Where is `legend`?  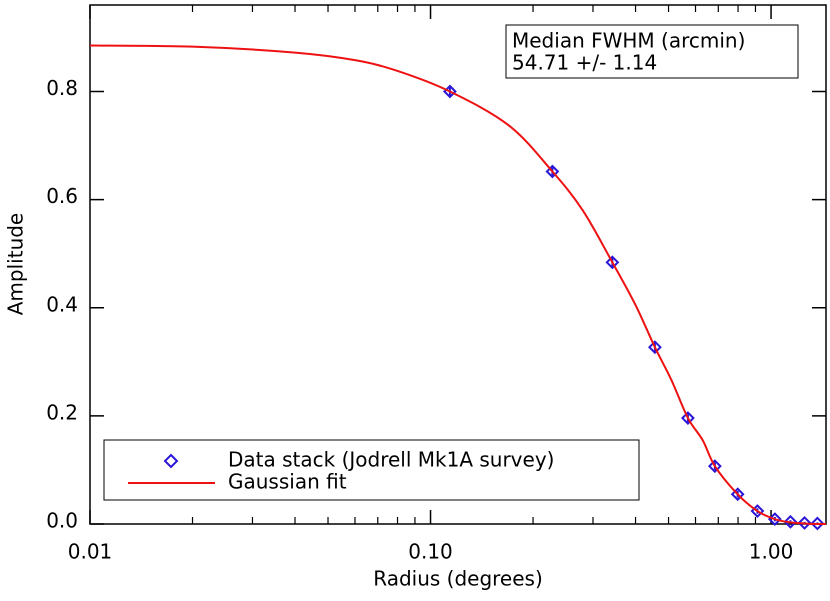
legend is located at coordinates (371, 470).